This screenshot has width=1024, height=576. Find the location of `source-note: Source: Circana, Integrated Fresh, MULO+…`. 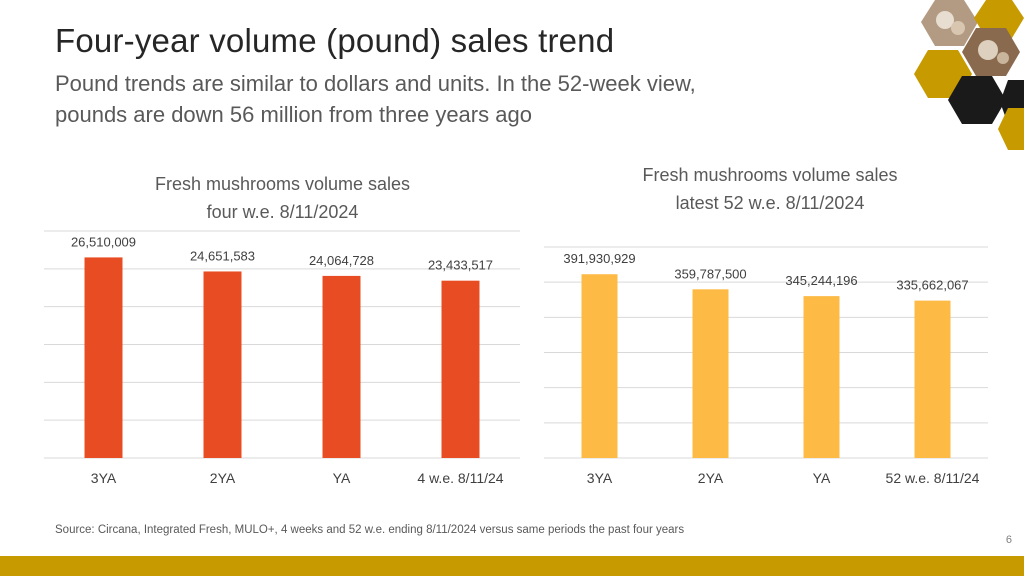

source-note: Source: Circana, Integrated Fresh, MULO+… is located at coordinates (370, 530).